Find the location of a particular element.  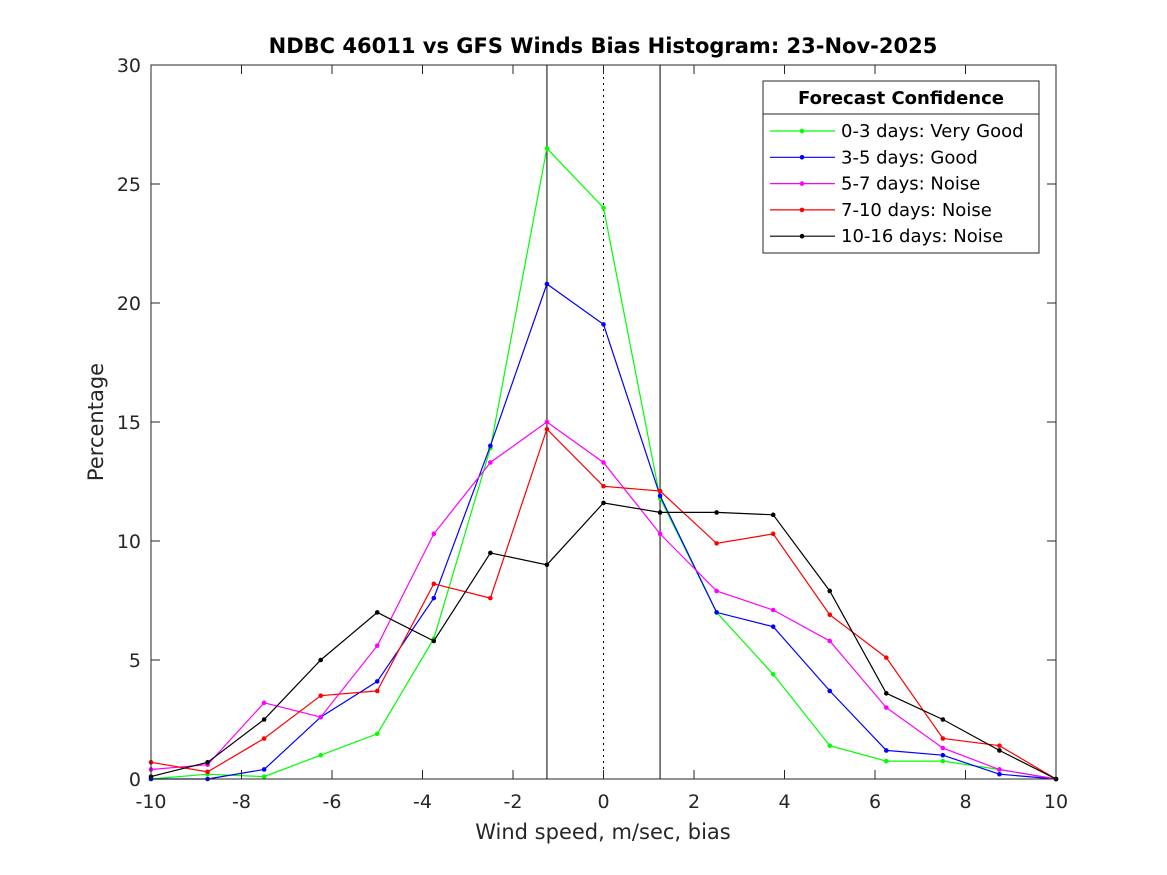

legend-entry-5: 10-16 days: Noise is located at coordinates (886, 236).